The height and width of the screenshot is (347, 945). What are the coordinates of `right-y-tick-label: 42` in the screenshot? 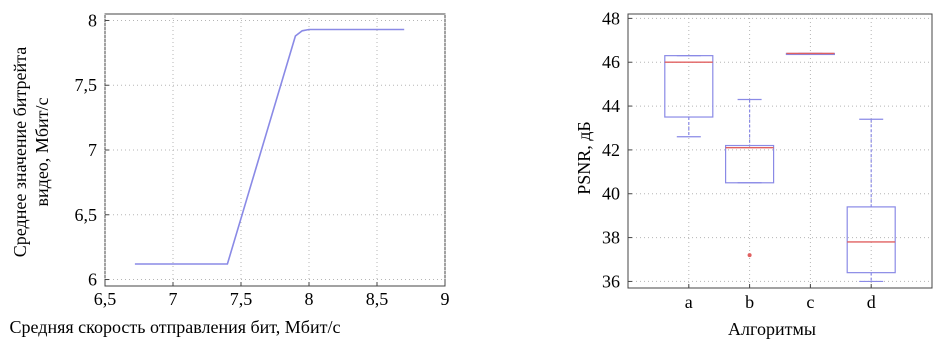 It's located at (611, 150).